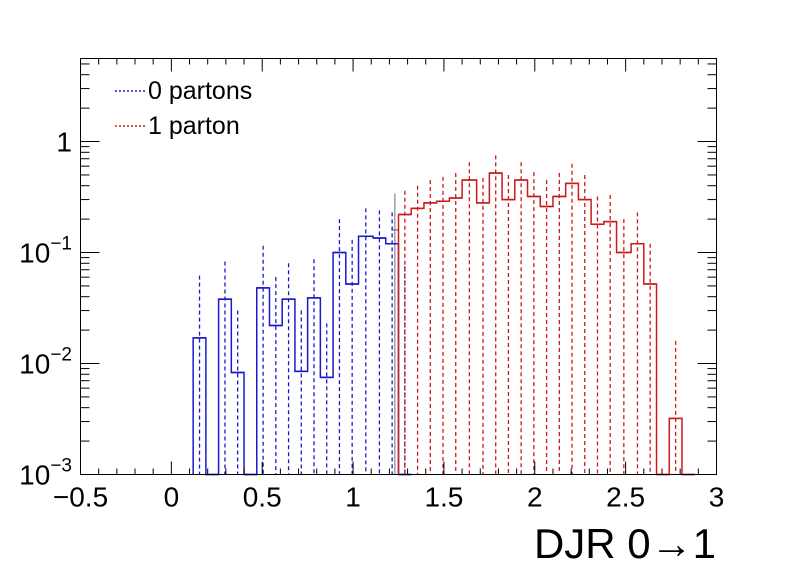 The height and width of the screenshot is (572, 796). I want to click on y-tick-label-3: 1, so click(64, 142).